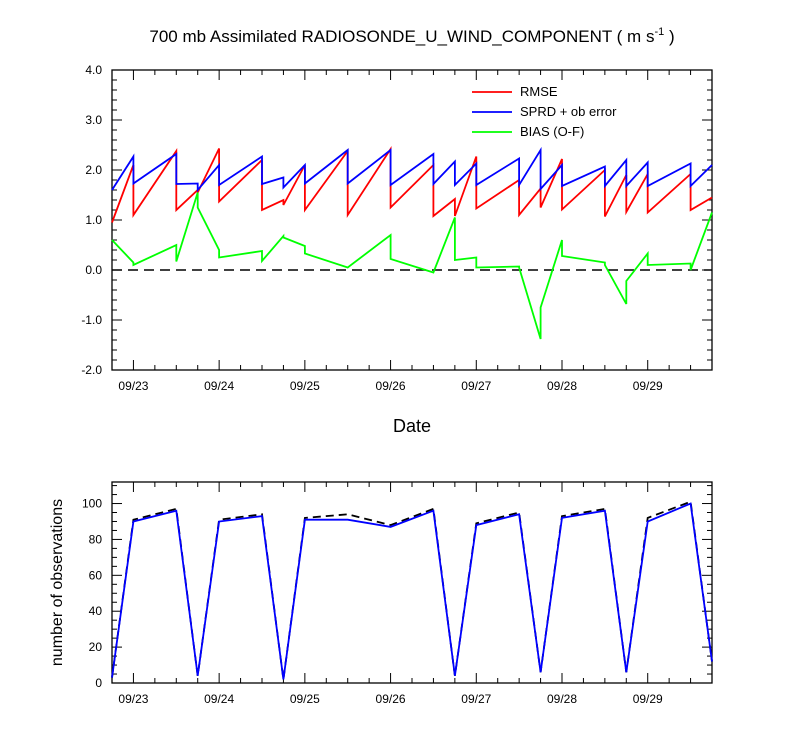 The height and width of the screenshot is (750, 800). What do you see at coordinates (91, 320) in the screenshot?
I see `y-tick-label: -1.0` at bounding box center [91, 320].